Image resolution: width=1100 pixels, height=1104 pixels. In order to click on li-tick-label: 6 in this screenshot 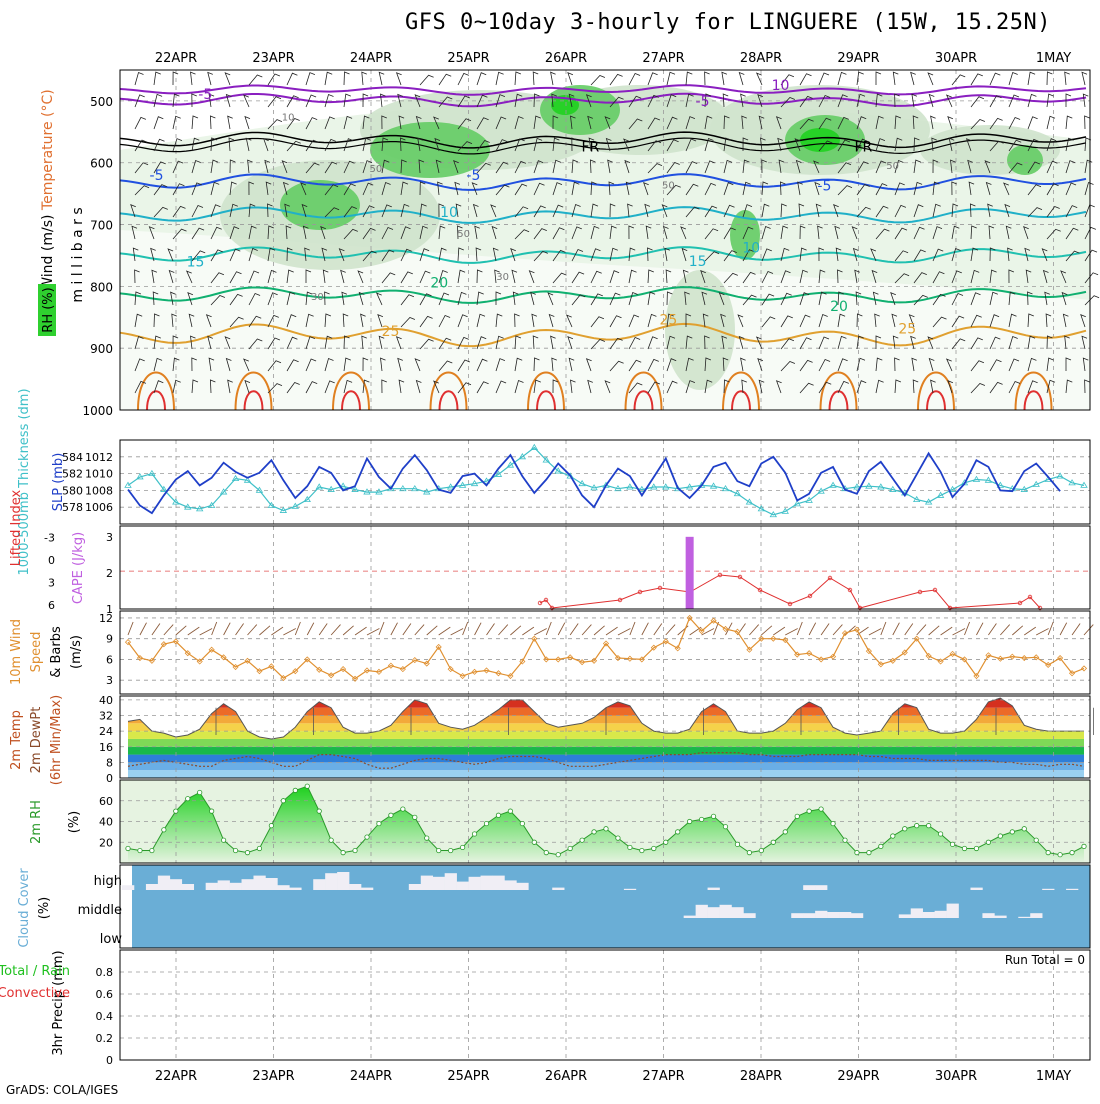, I will do `click(51, 605)`.